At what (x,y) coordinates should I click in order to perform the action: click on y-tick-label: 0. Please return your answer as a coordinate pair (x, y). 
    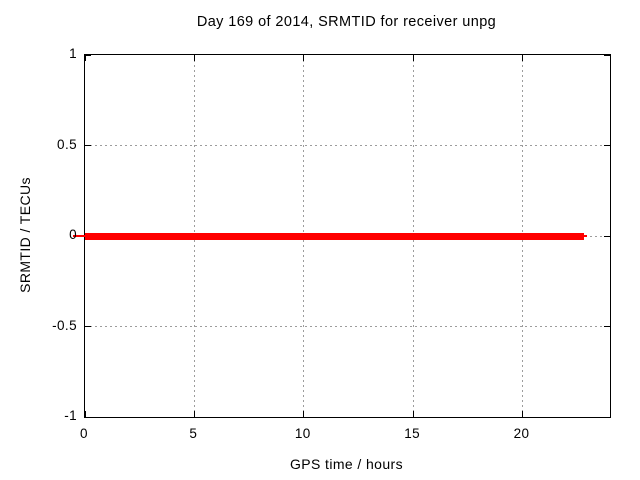
    Looking at the image, I should click on (73, 234).